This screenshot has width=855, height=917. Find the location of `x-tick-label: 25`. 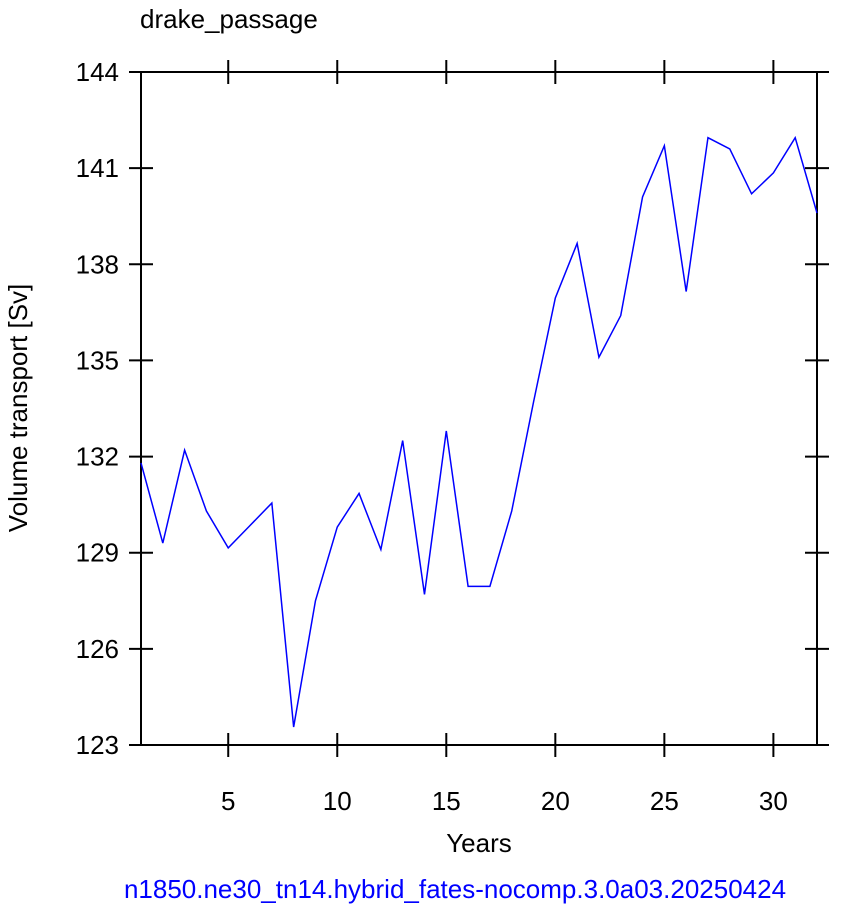

x-tick-label: 25 is located at coordinates (664, 801).